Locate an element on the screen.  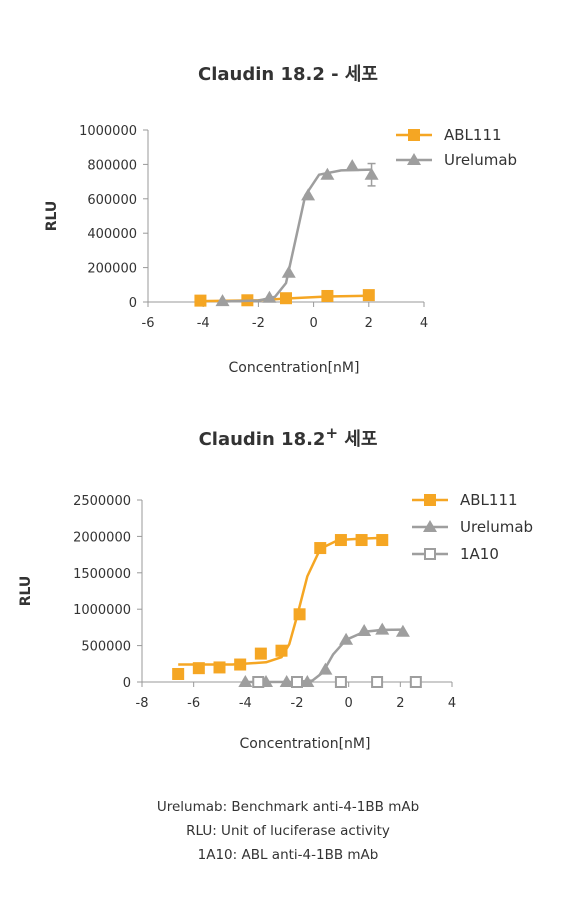
chart2-x-tick-label: -8 is located at coordinates (142, 703).